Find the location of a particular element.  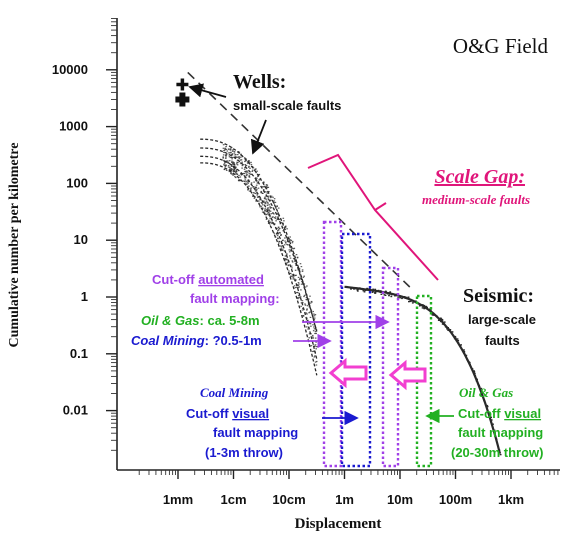

y-tick-label: 1 is located at coordinates (84, 296).